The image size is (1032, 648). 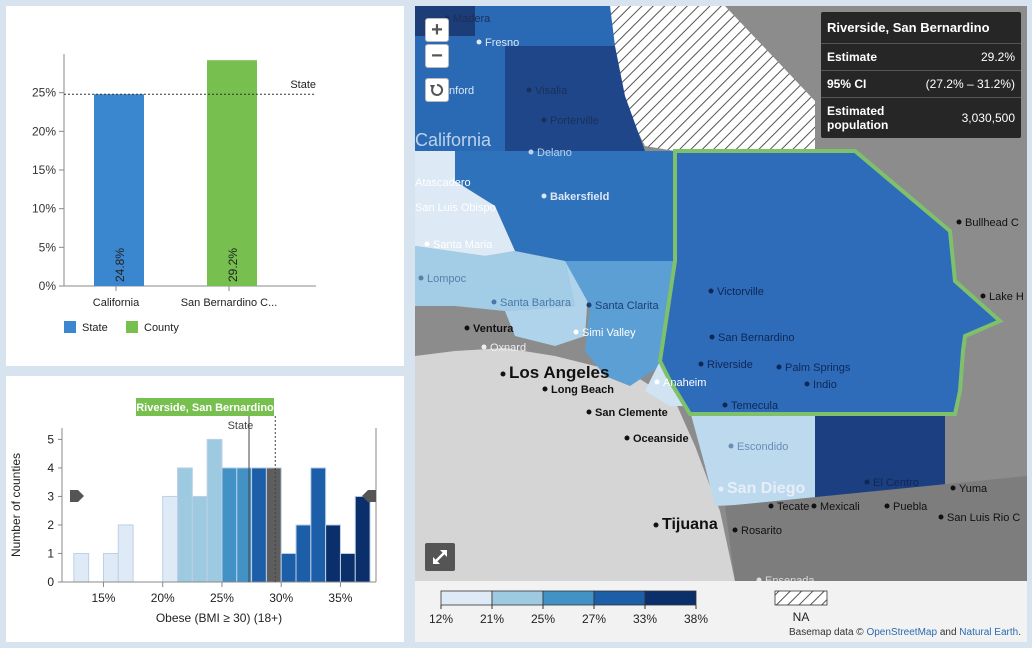 What do you see at coordinates (437, 30) in the screenshot?
I see `zoom-in-button: +` at bounding box center [437, 30].